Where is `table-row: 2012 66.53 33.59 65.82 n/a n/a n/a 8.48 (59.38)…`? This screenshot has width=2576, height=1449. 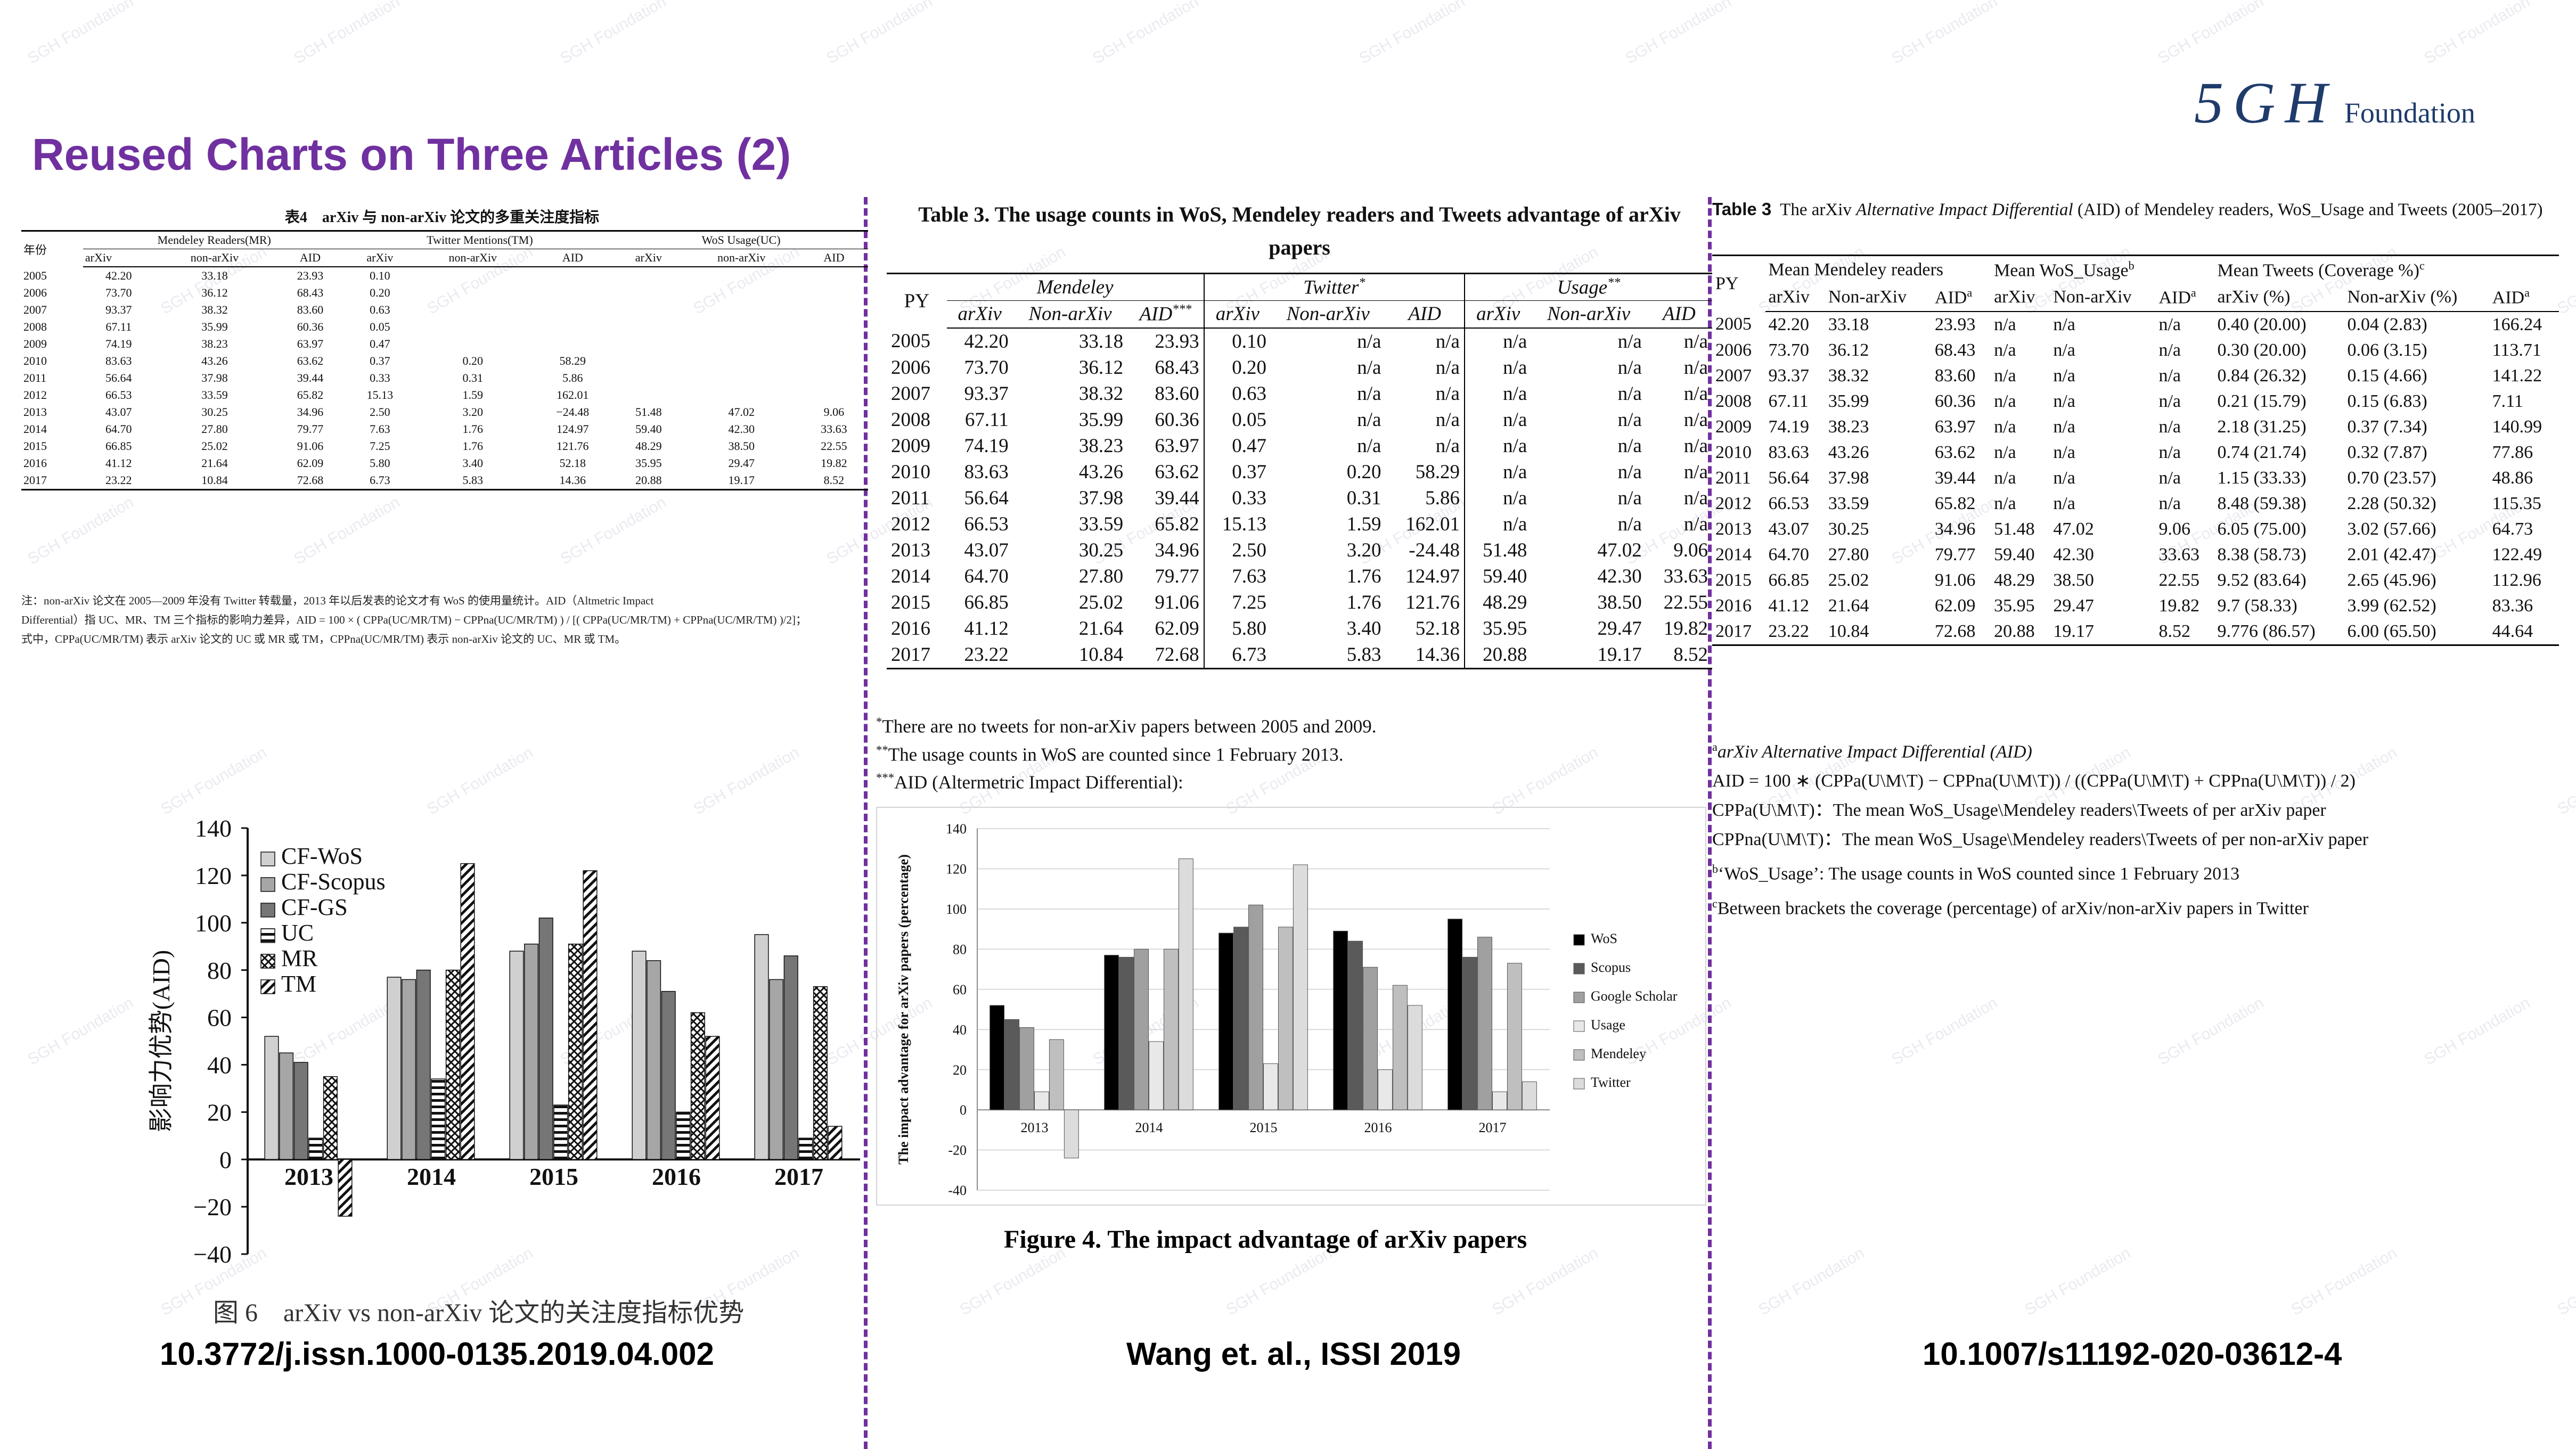 table-row: 2012 66.53 33.59 65.82 n/a n/a n/a 8.48 (59.38)… is located at coordinates (2135, 504).